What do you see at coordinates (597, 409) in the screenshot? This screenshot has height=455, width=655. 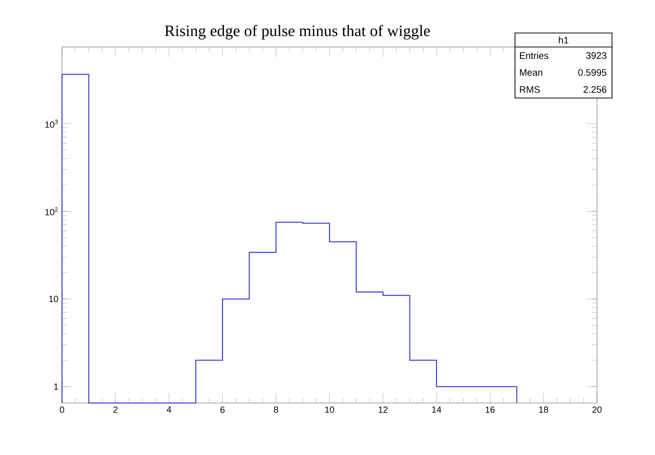 I see `x-tick-label: 20` at bounding box center [597, 409].